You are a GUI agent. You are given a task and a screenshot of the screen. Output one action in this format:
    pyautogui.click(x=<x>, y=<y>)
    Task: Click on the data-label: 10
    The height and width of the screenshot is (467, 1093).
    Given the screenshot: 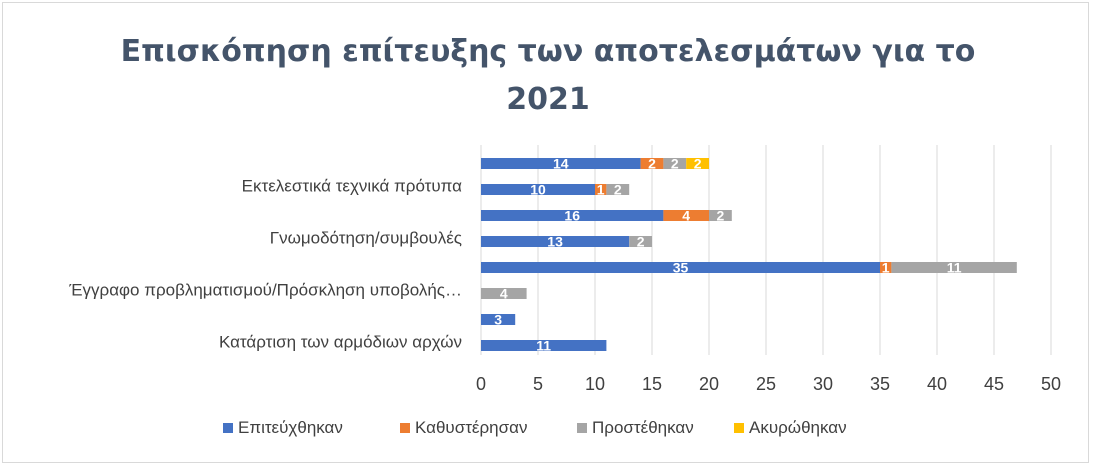 What is the action you would take?
    pyautogui.click(x=538, y=190)
    